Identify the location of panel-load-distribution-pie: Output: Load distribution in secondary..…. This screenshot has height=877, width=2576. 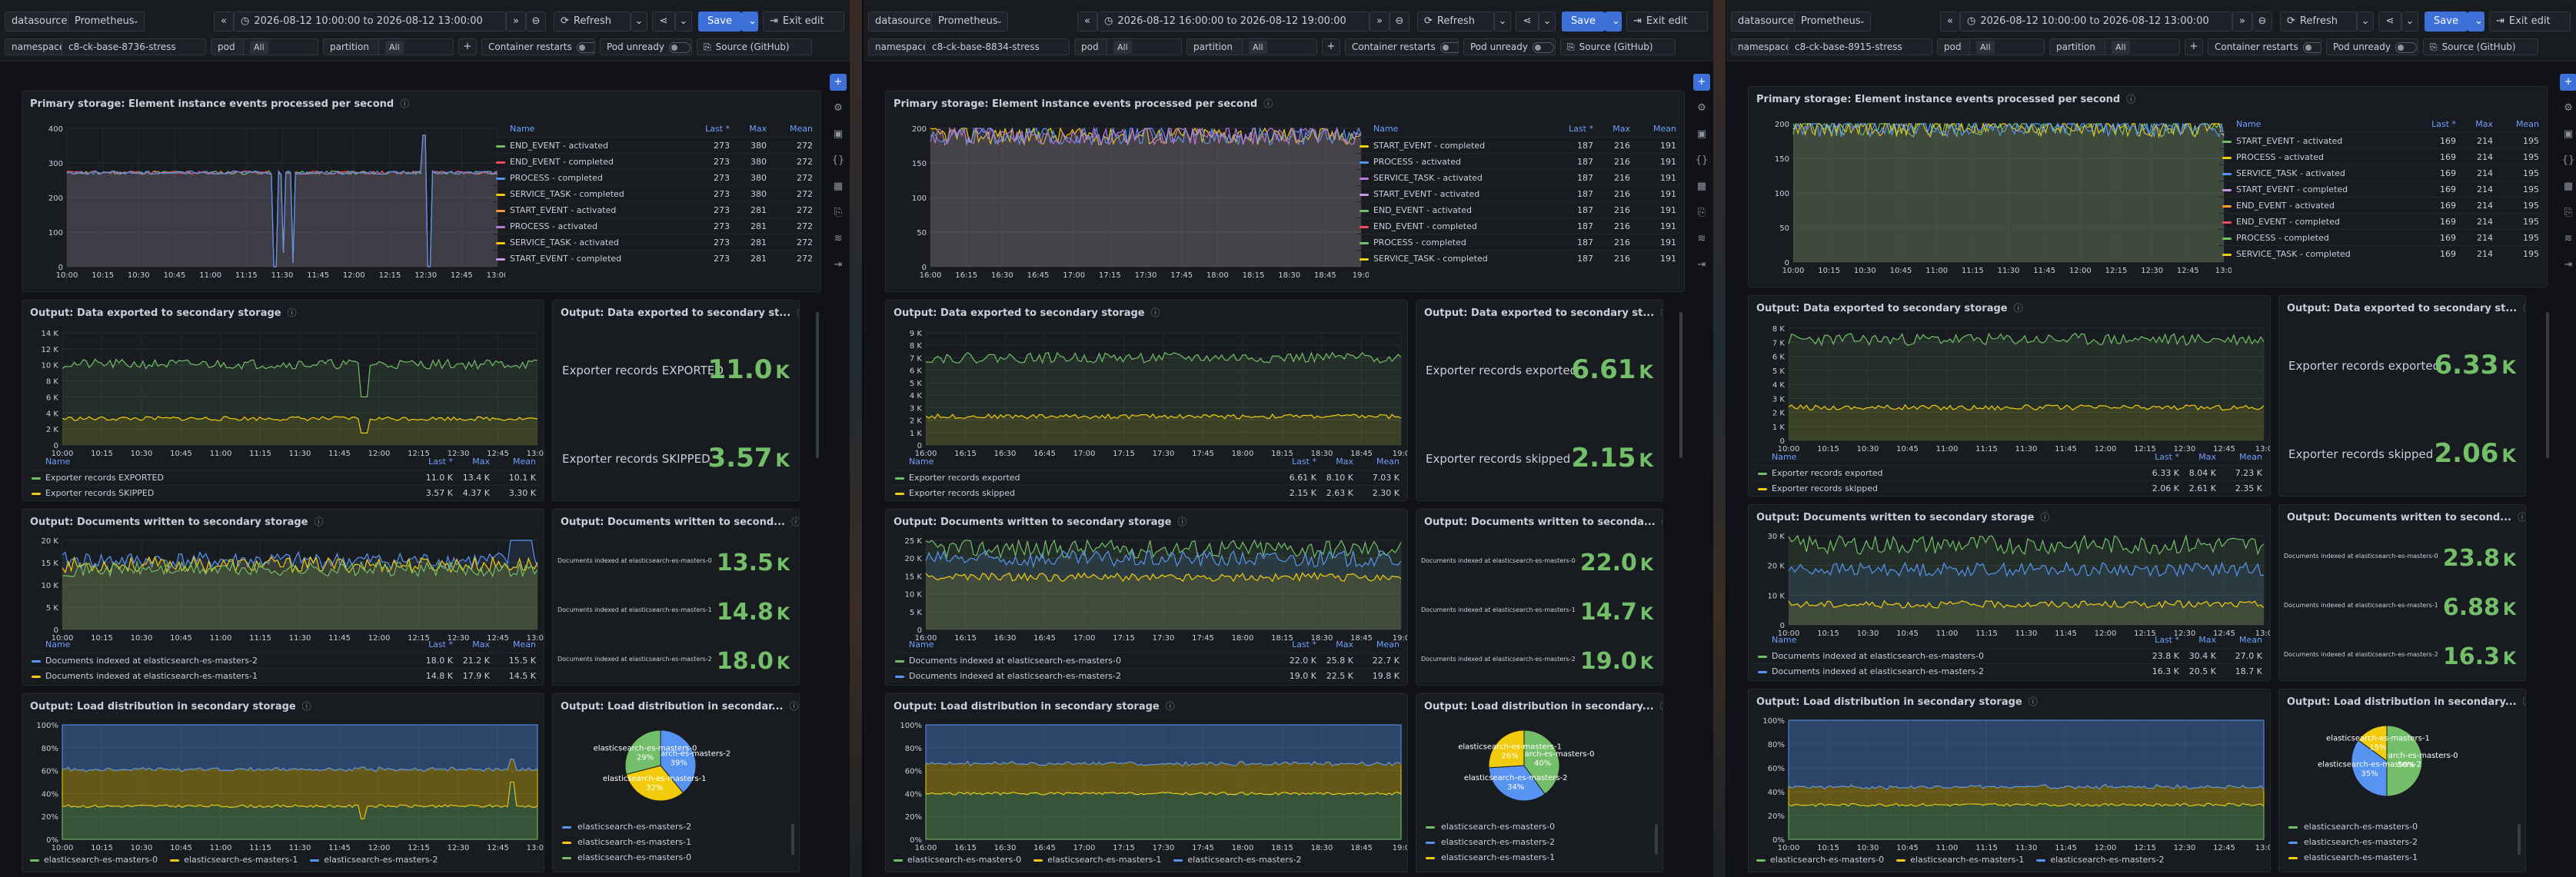
(1539, 782).